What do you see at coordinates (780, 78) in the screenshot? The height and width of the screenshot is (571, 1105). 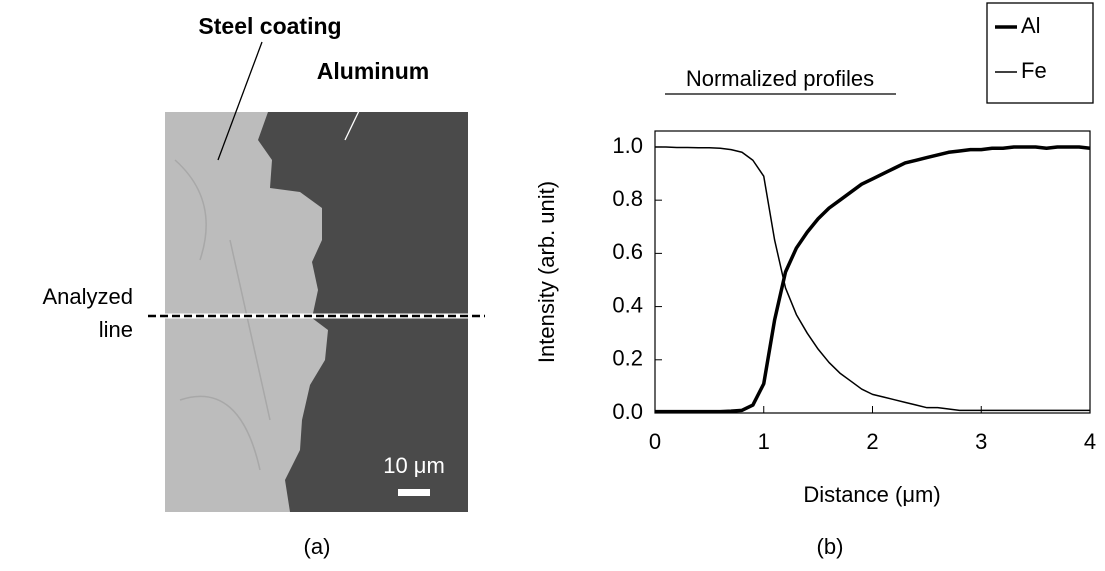 I see `chart-title: Normalized profiles` at bounding box center [780, 78].